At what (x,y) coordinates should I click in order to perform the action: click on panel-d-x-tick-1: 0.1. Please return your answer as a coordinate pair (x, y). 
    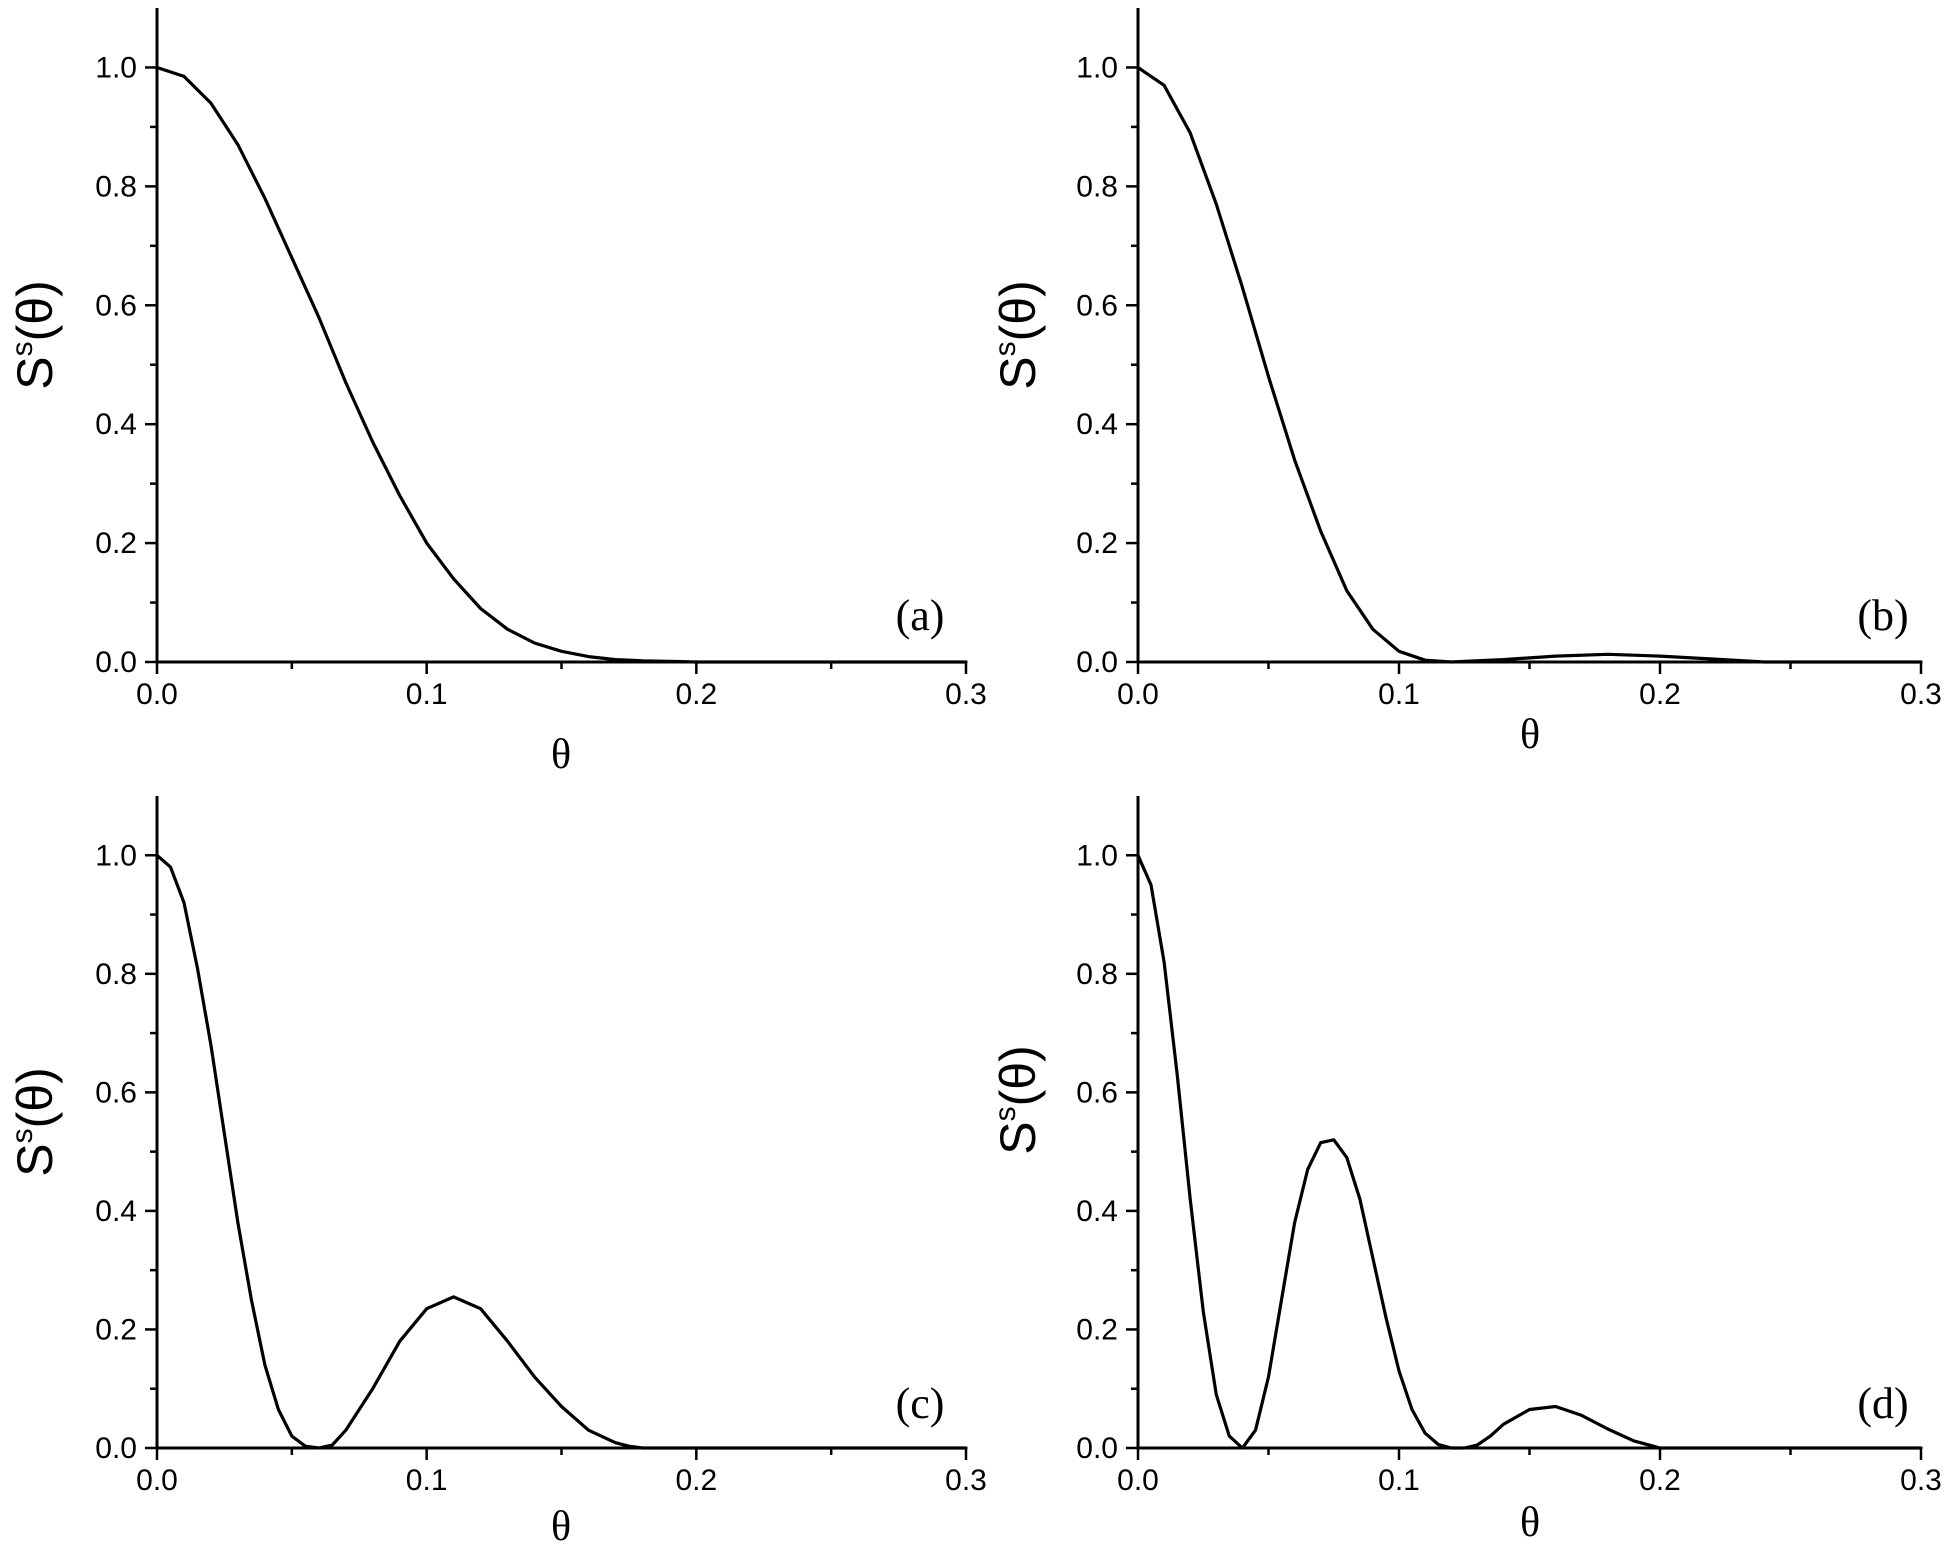
    Looking at the image, I should click on (1399, 1480).